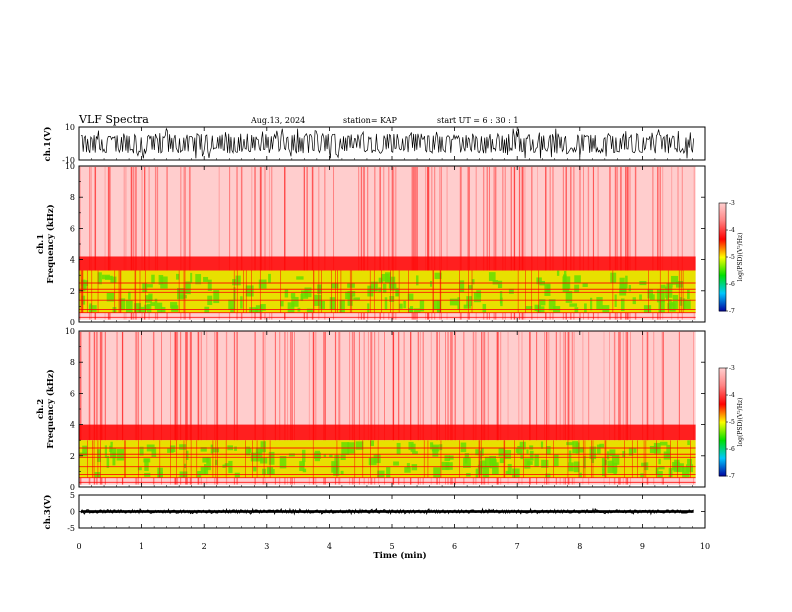 The height and width of the screenshot is (612, 792). Describe the element at coordinates (47, 512) in the screenshot. I see `ch3-waveform-ylabel: ch.3(V)` at that location.